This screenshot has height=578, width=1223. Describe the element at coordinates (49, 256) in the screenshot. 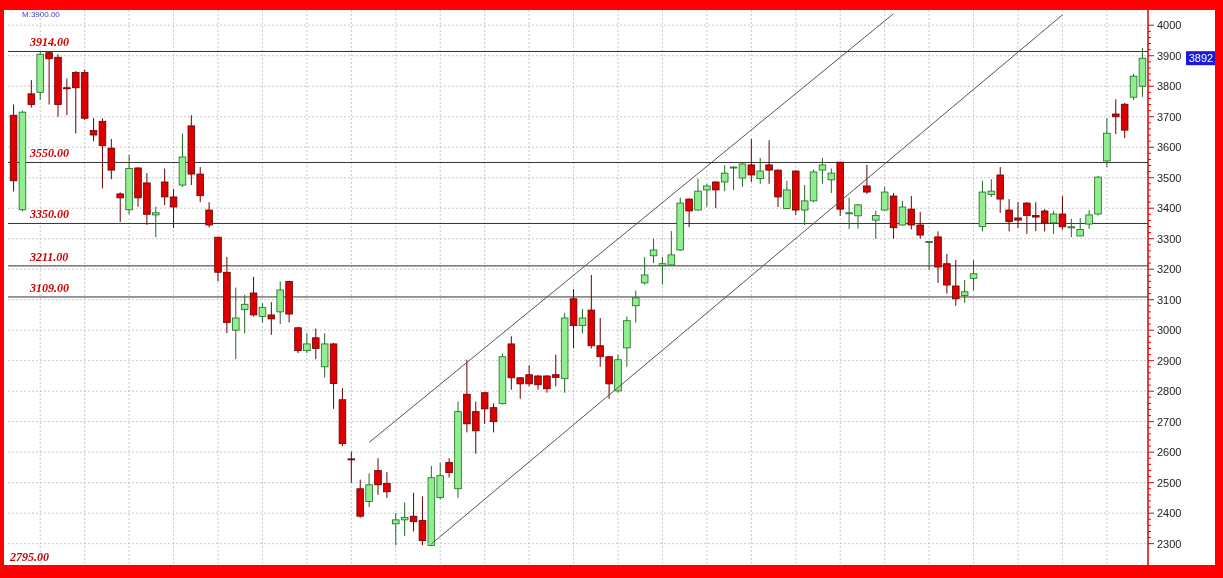

I see `ref-line-label: 3211.00` at that location.